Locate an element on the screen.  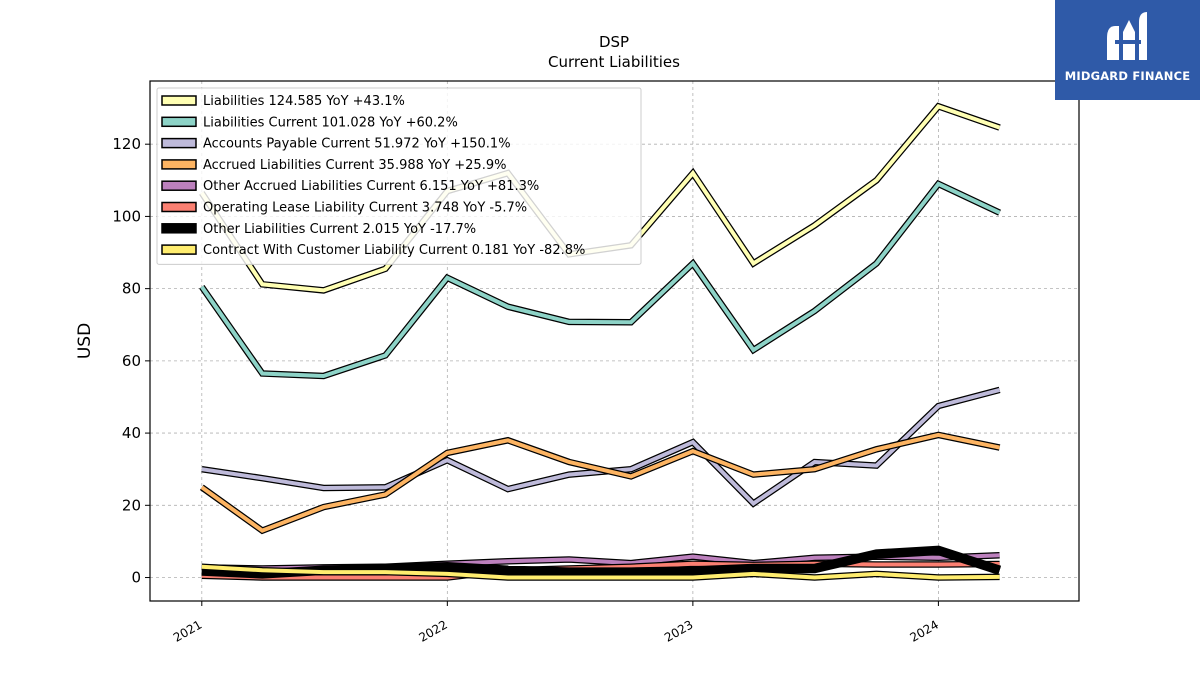
y-tick-label: 60 is located at coordinates (131, 361).